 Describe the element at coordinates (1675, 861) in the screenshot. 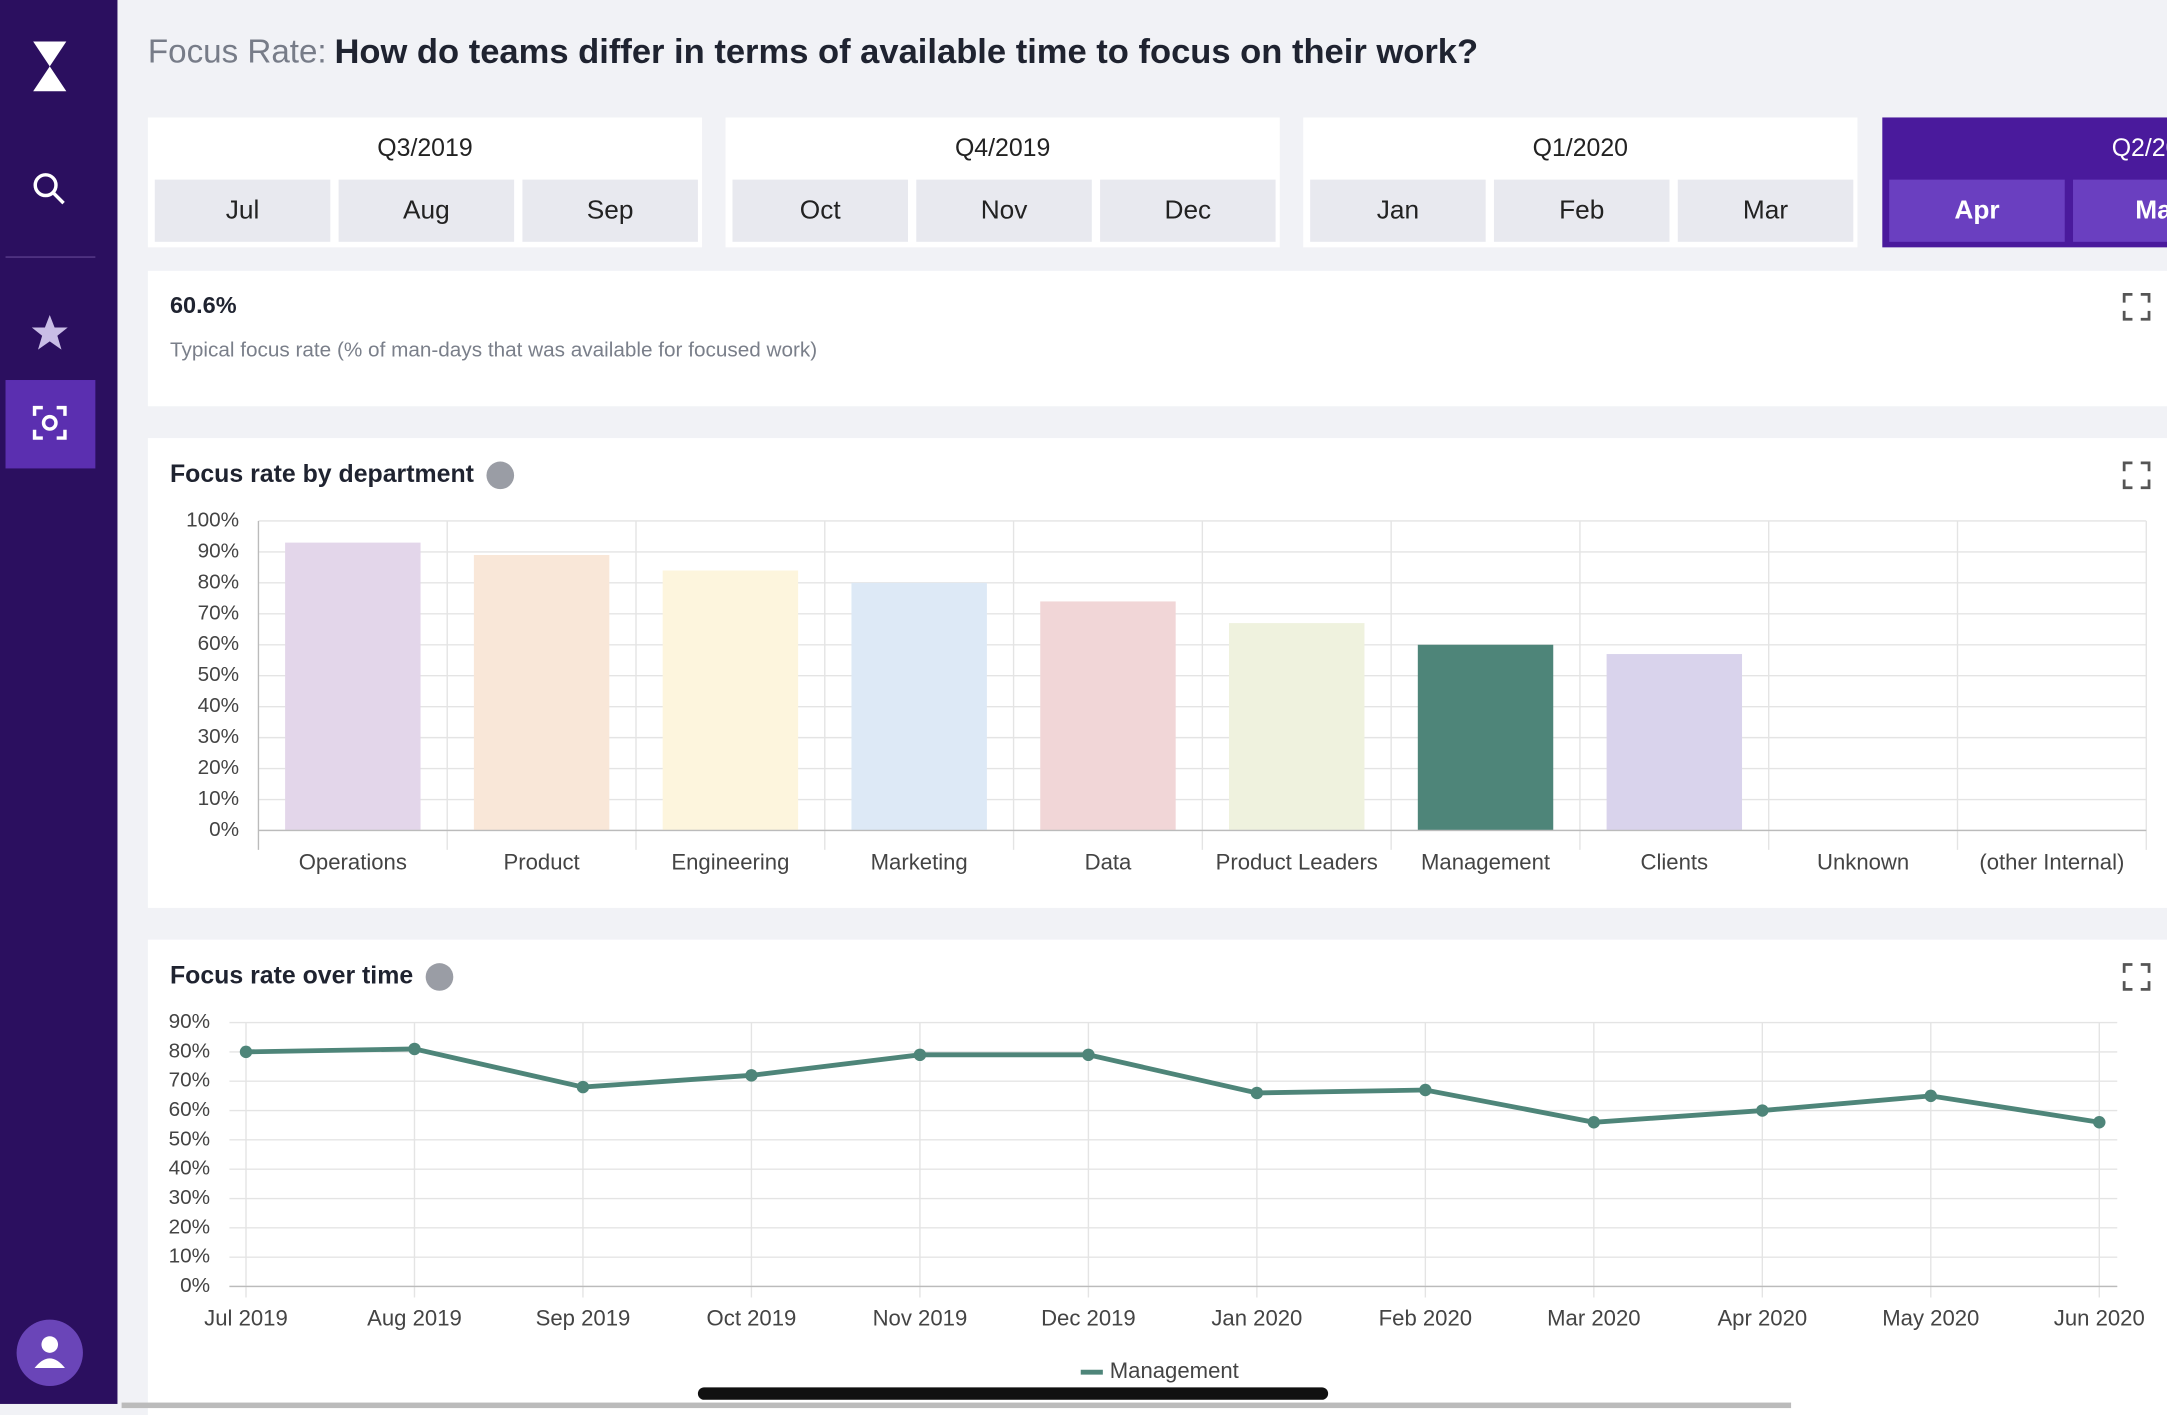

I see `x-tick-label: Clients` at that location.